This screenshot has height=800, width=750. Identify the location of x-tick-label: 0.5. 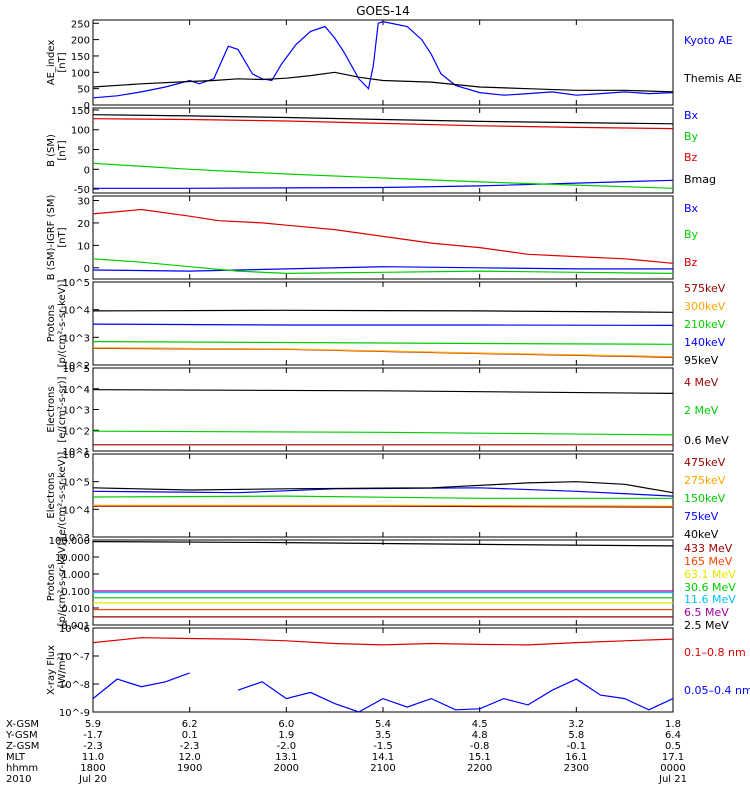
(673, 746).